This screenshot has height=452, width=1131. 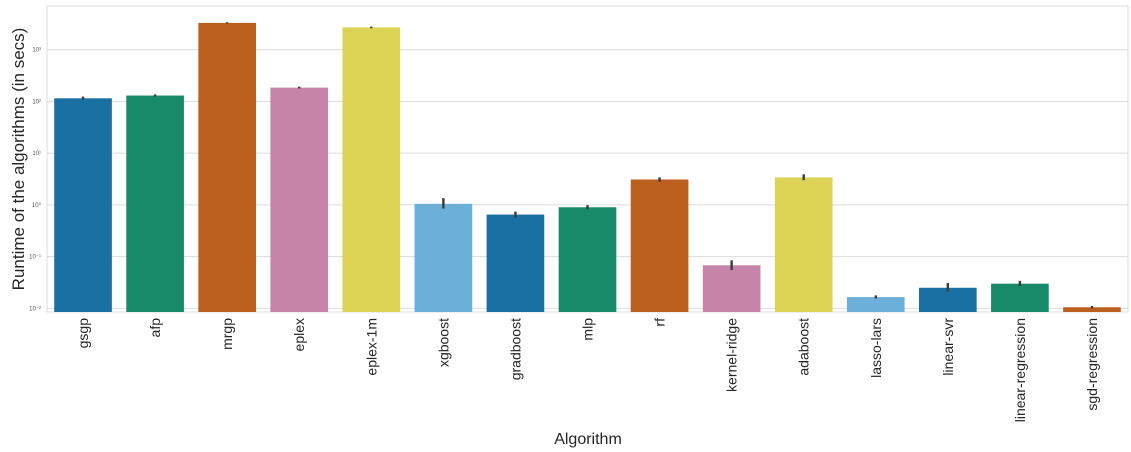 I want to click on y-tick-label: 10¹, so click(x=36, y=154).